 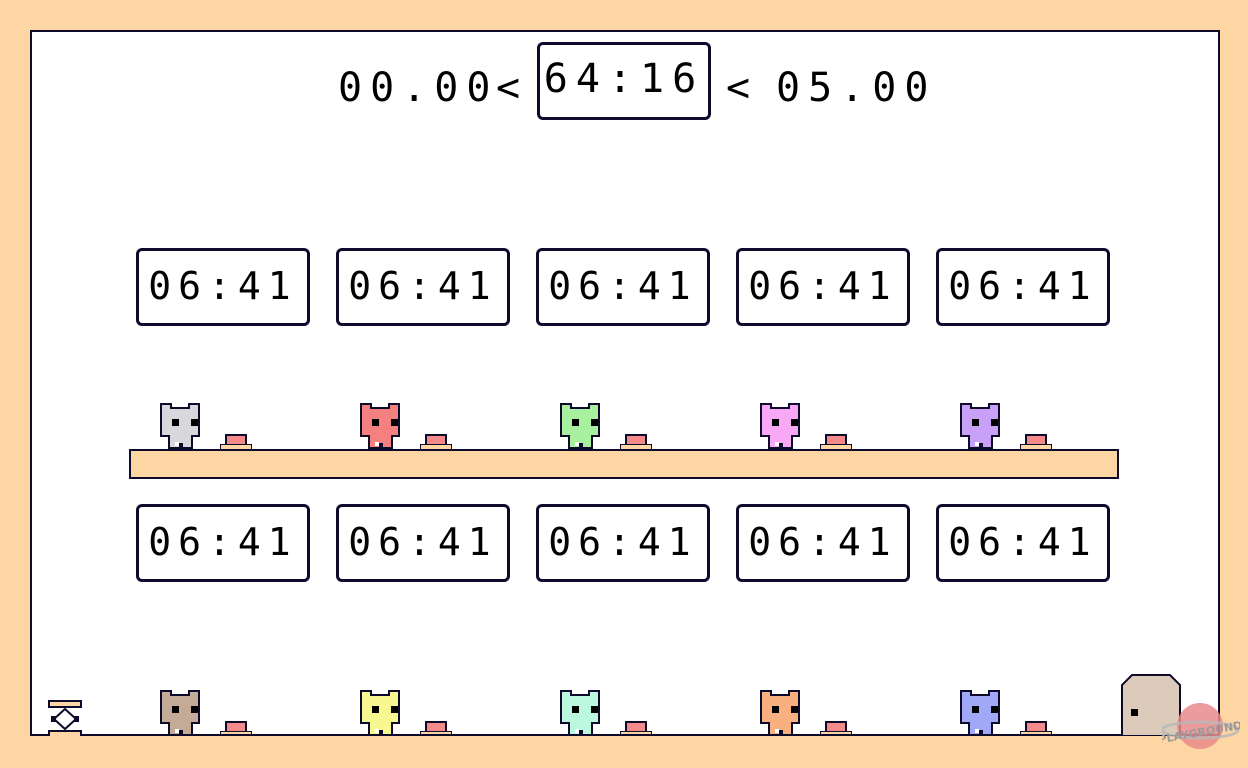 I want to click on target-time: 05.00, so click(x=856, y=88).